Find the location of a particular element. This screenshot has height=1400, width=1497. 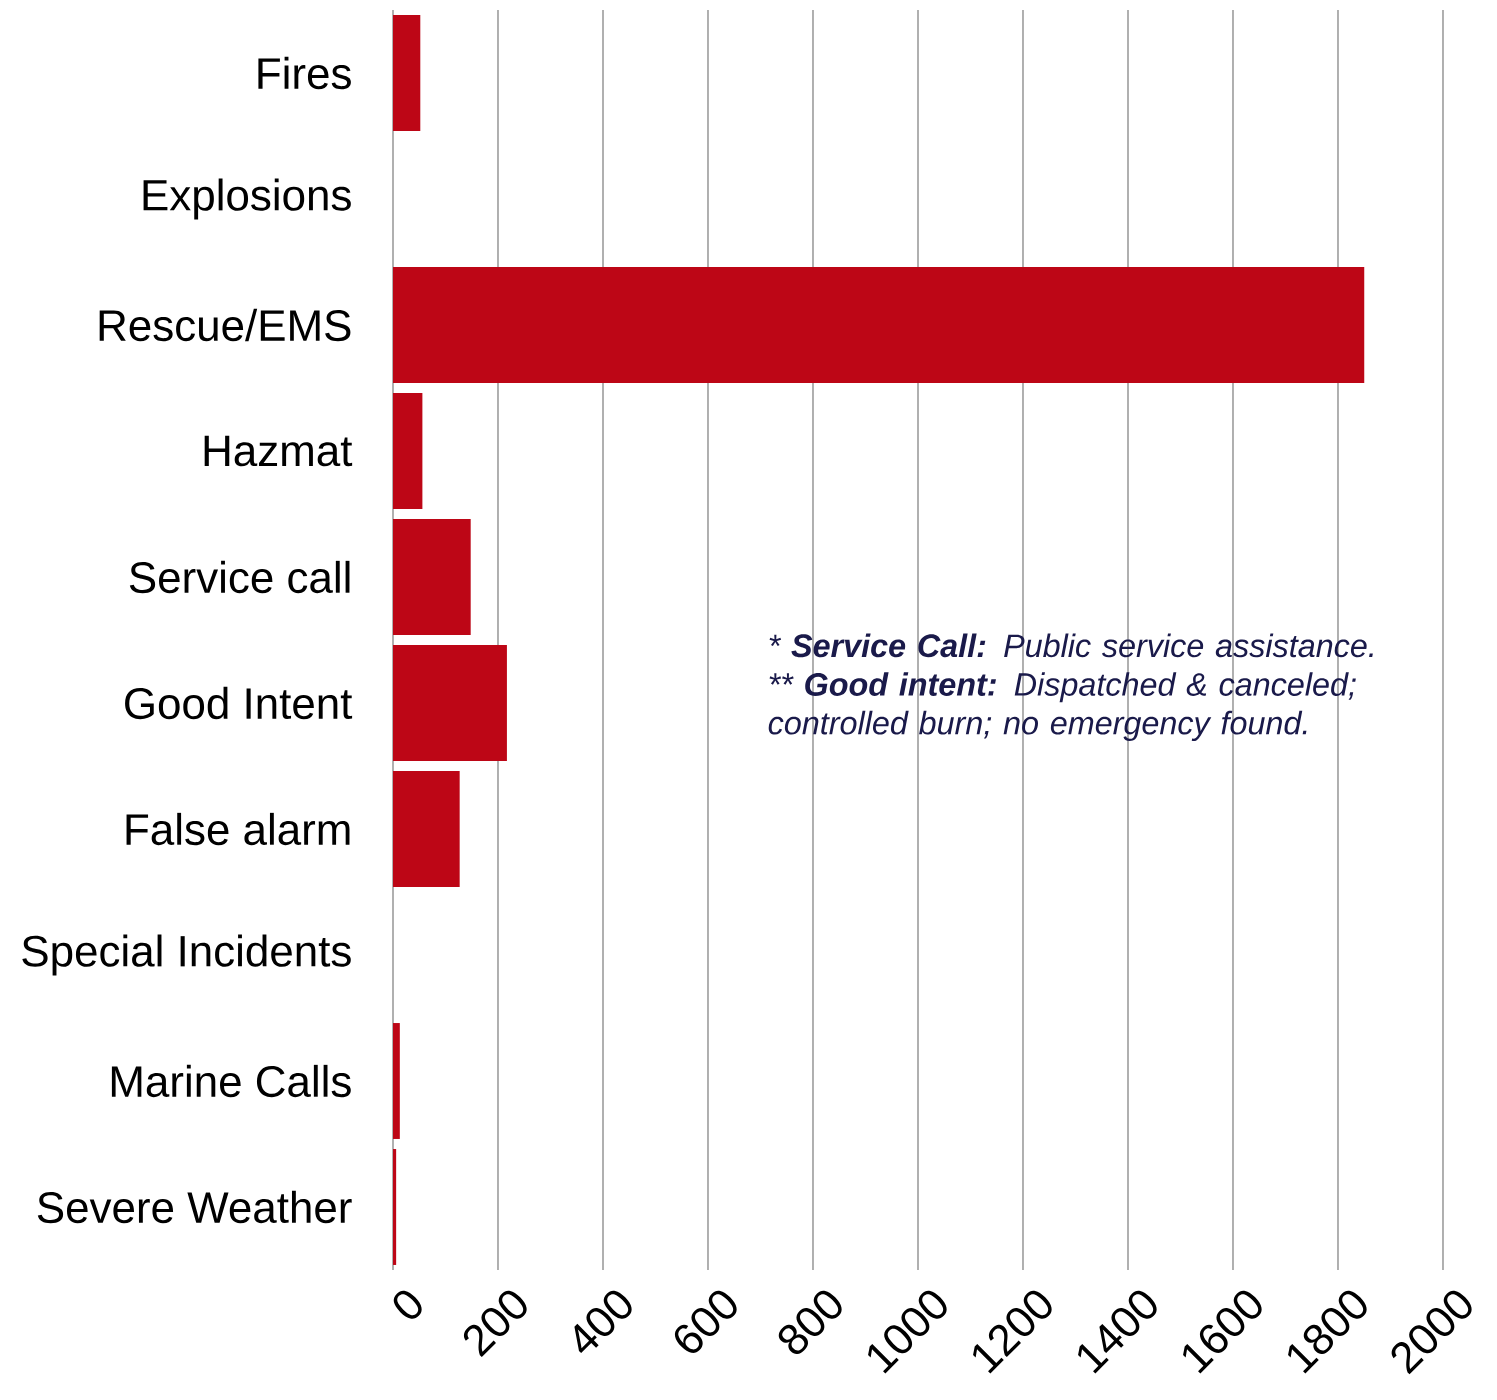

annotation: **Good intent: Dispatched & canceled; controlled burn; no emergency found. is located at coordinates (1062, 706).